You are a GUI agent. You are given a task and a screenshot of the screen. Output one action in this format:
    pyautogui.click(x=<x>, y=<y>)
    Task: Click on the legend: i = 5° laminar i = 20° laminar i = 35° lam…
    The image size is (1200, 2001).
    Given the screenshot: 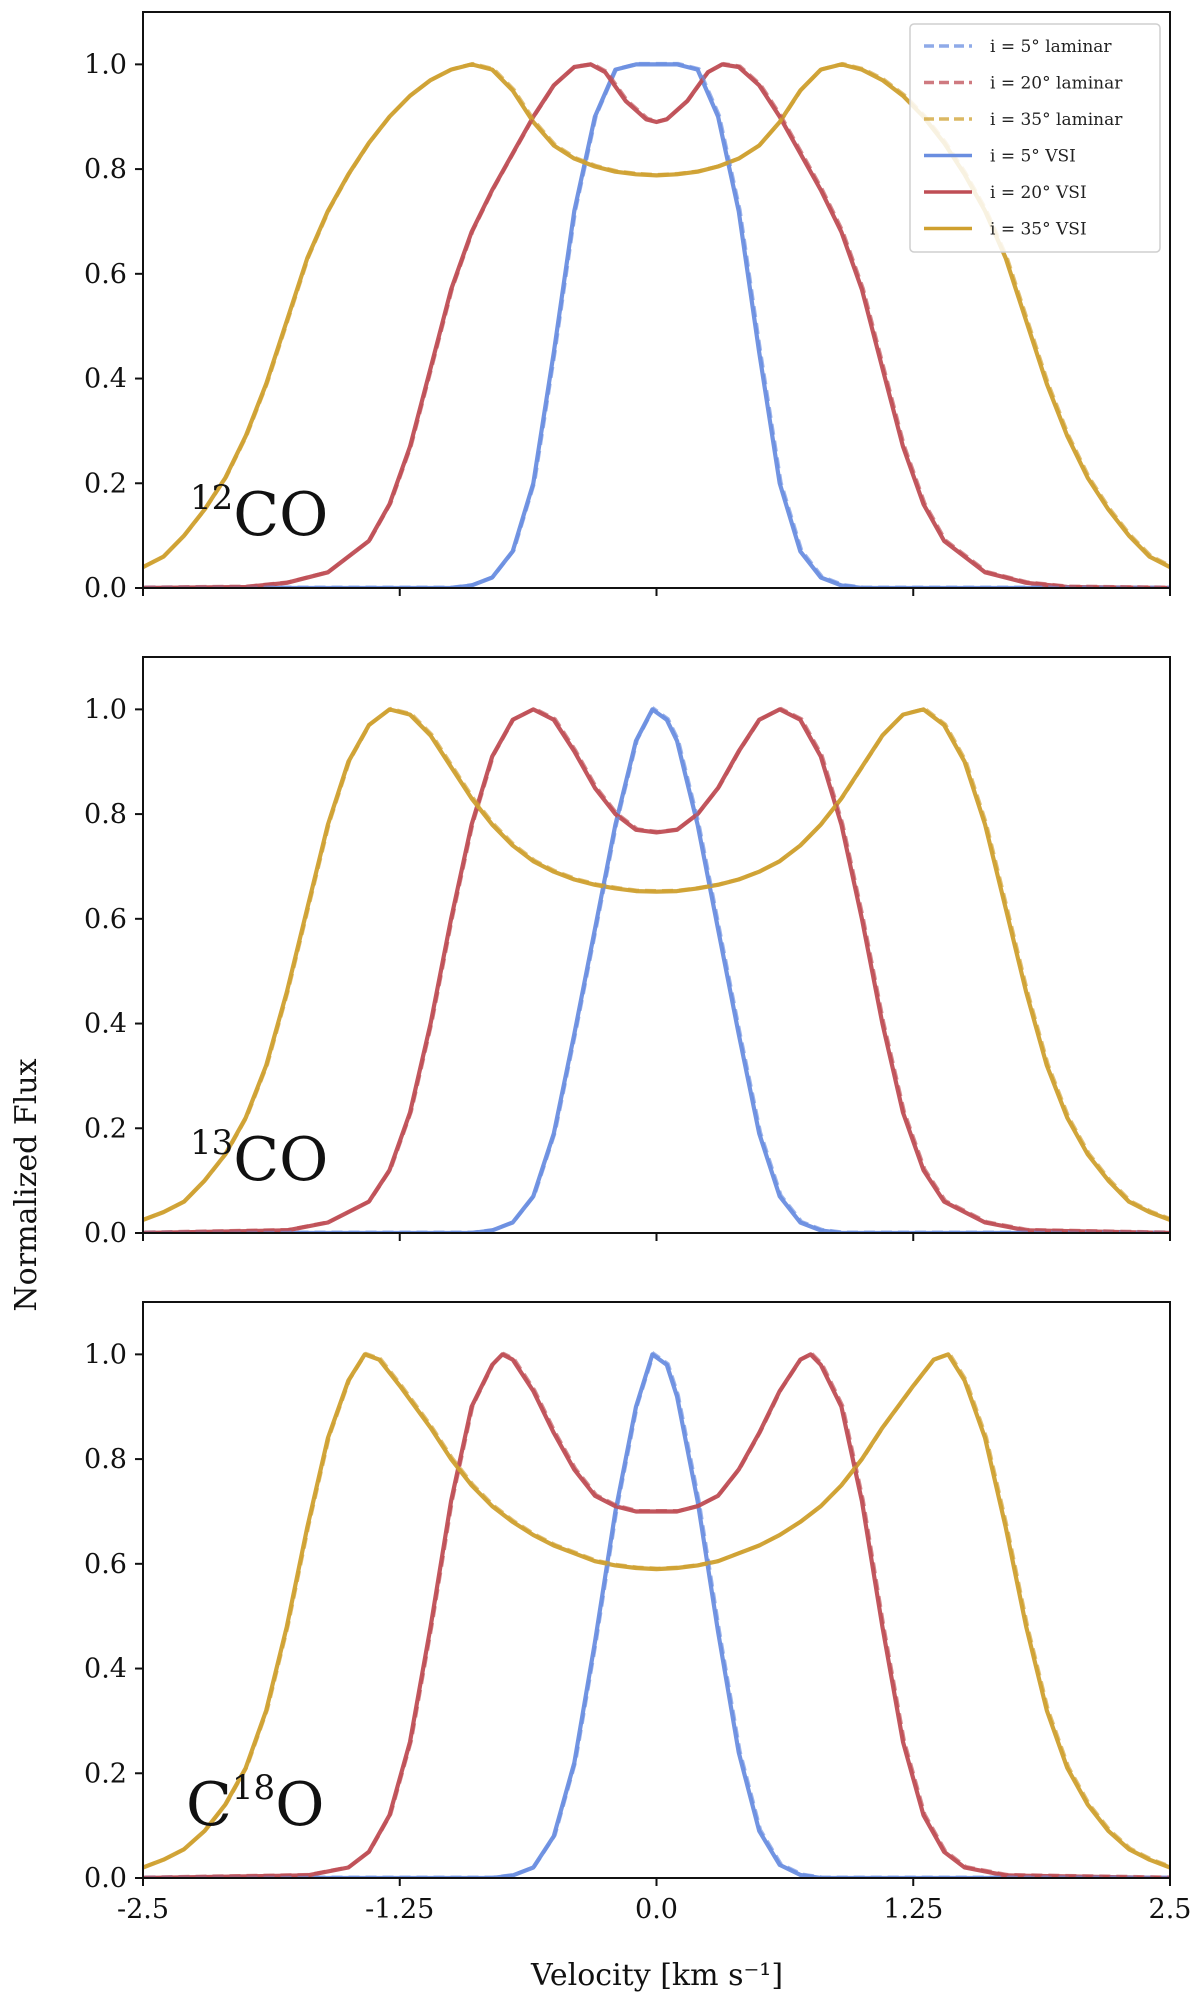 What is the action you would take?
    pyautogui.click(x=1035, y=138)
    